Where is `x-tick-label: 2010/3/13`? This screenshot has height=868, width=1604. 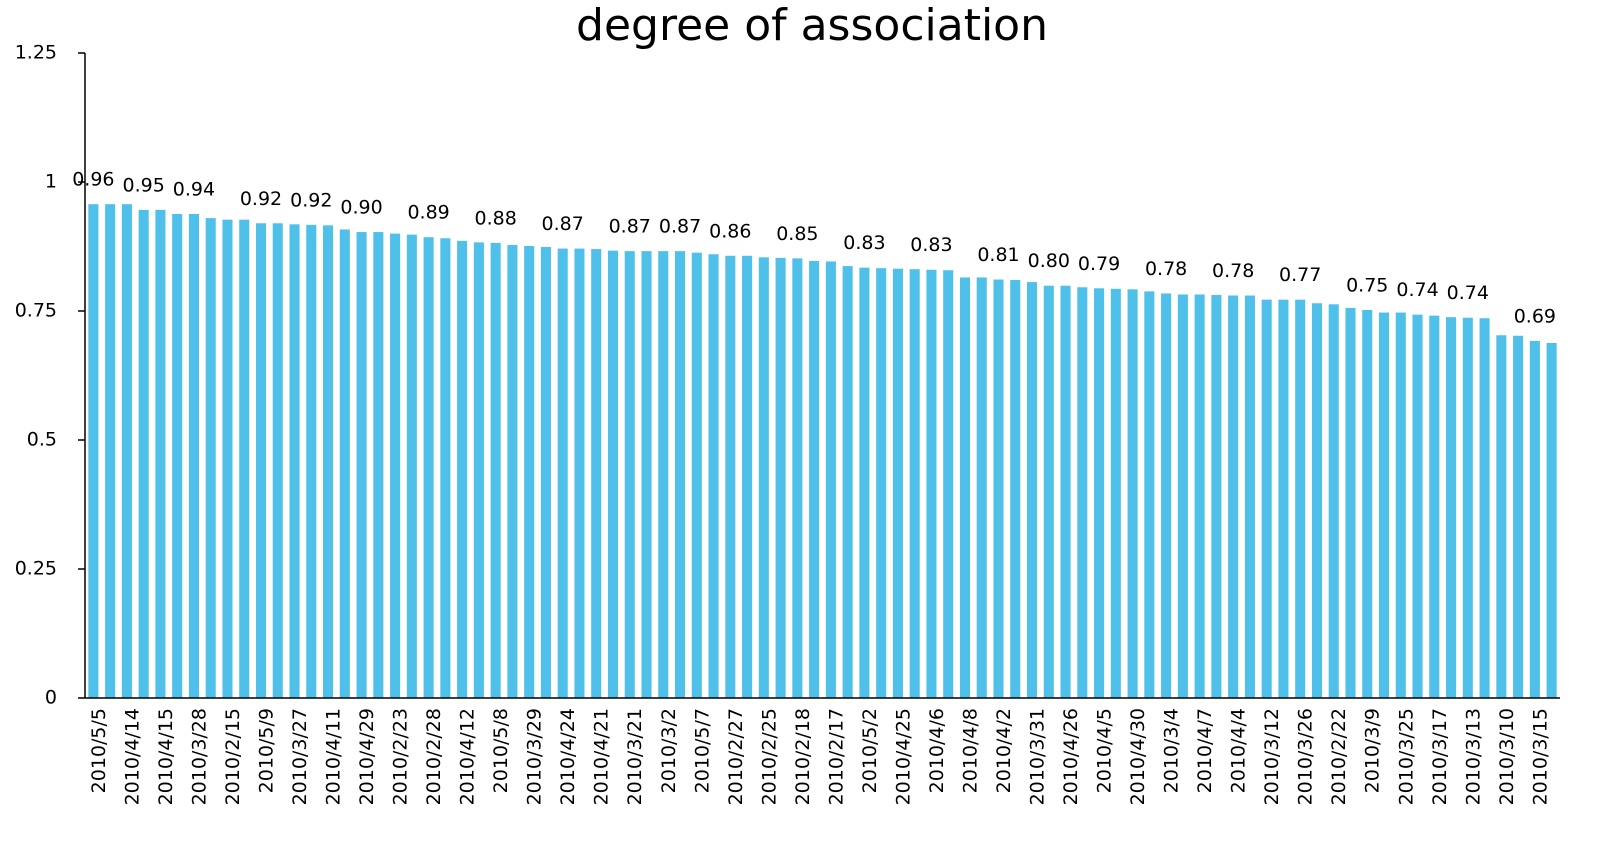 x-tick-label: 2010/3/13 is located at coordinates (1473, 756).